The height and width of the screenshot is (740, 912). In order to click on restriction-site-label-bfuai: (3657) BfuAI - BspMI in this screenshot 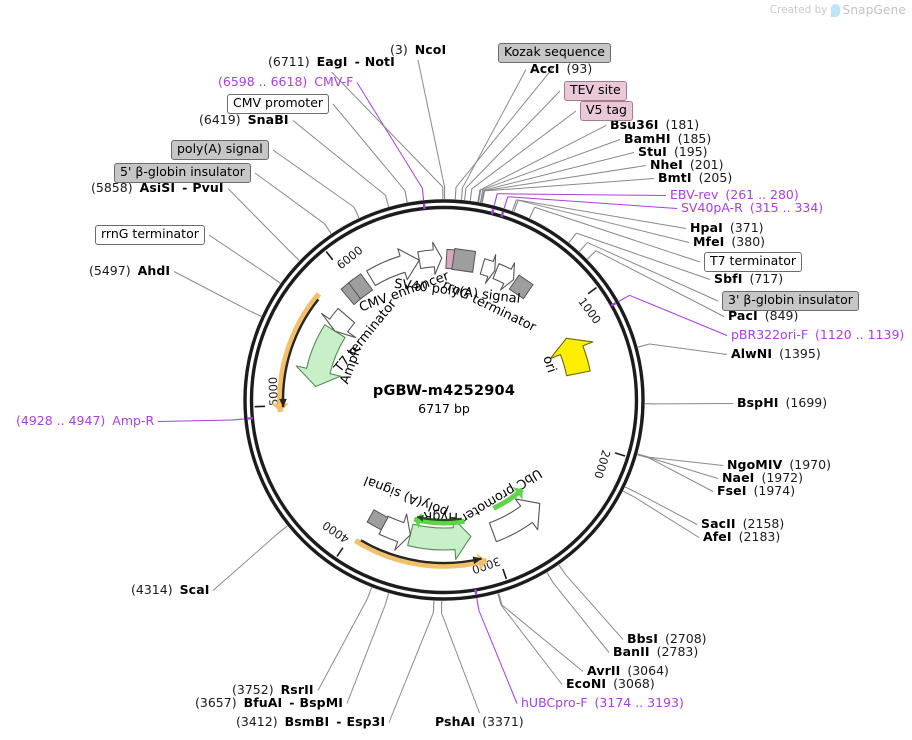, I will do `click(269, 702)`.